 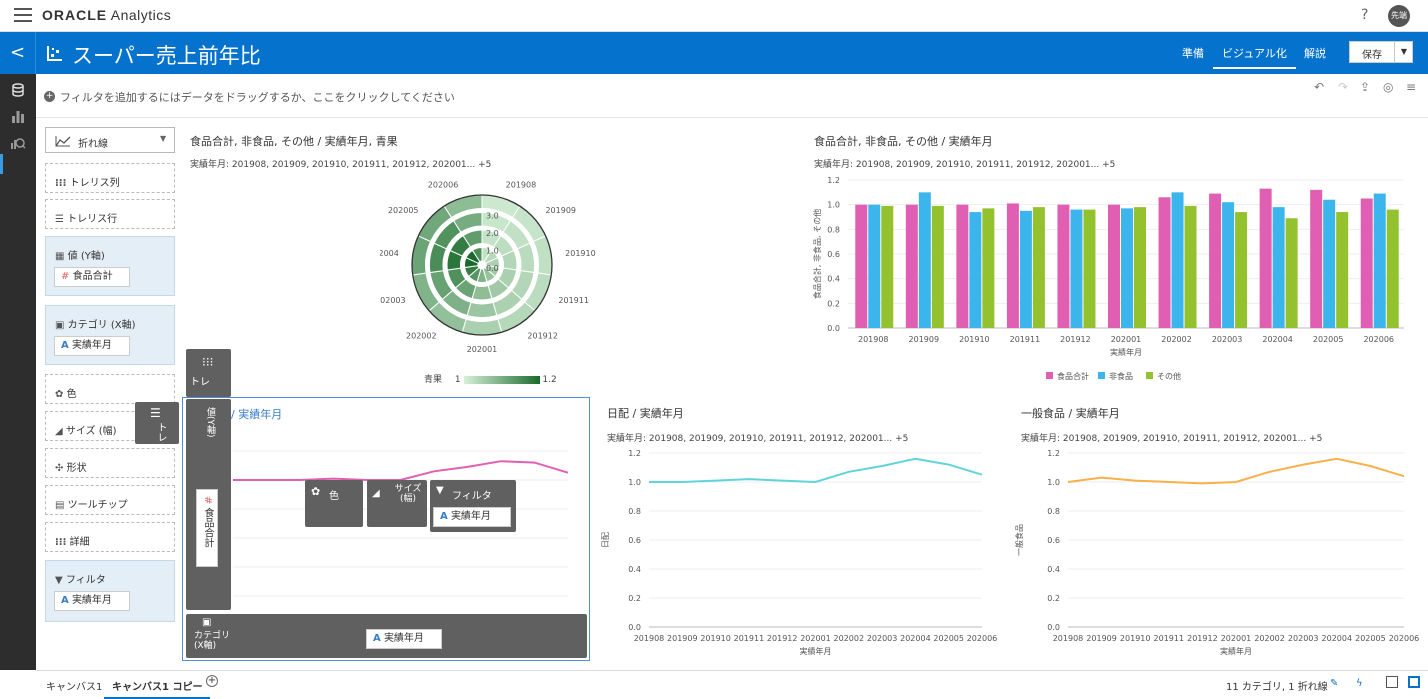 I want to click on add-canvas-icon: +, so click(x=212, y=681).